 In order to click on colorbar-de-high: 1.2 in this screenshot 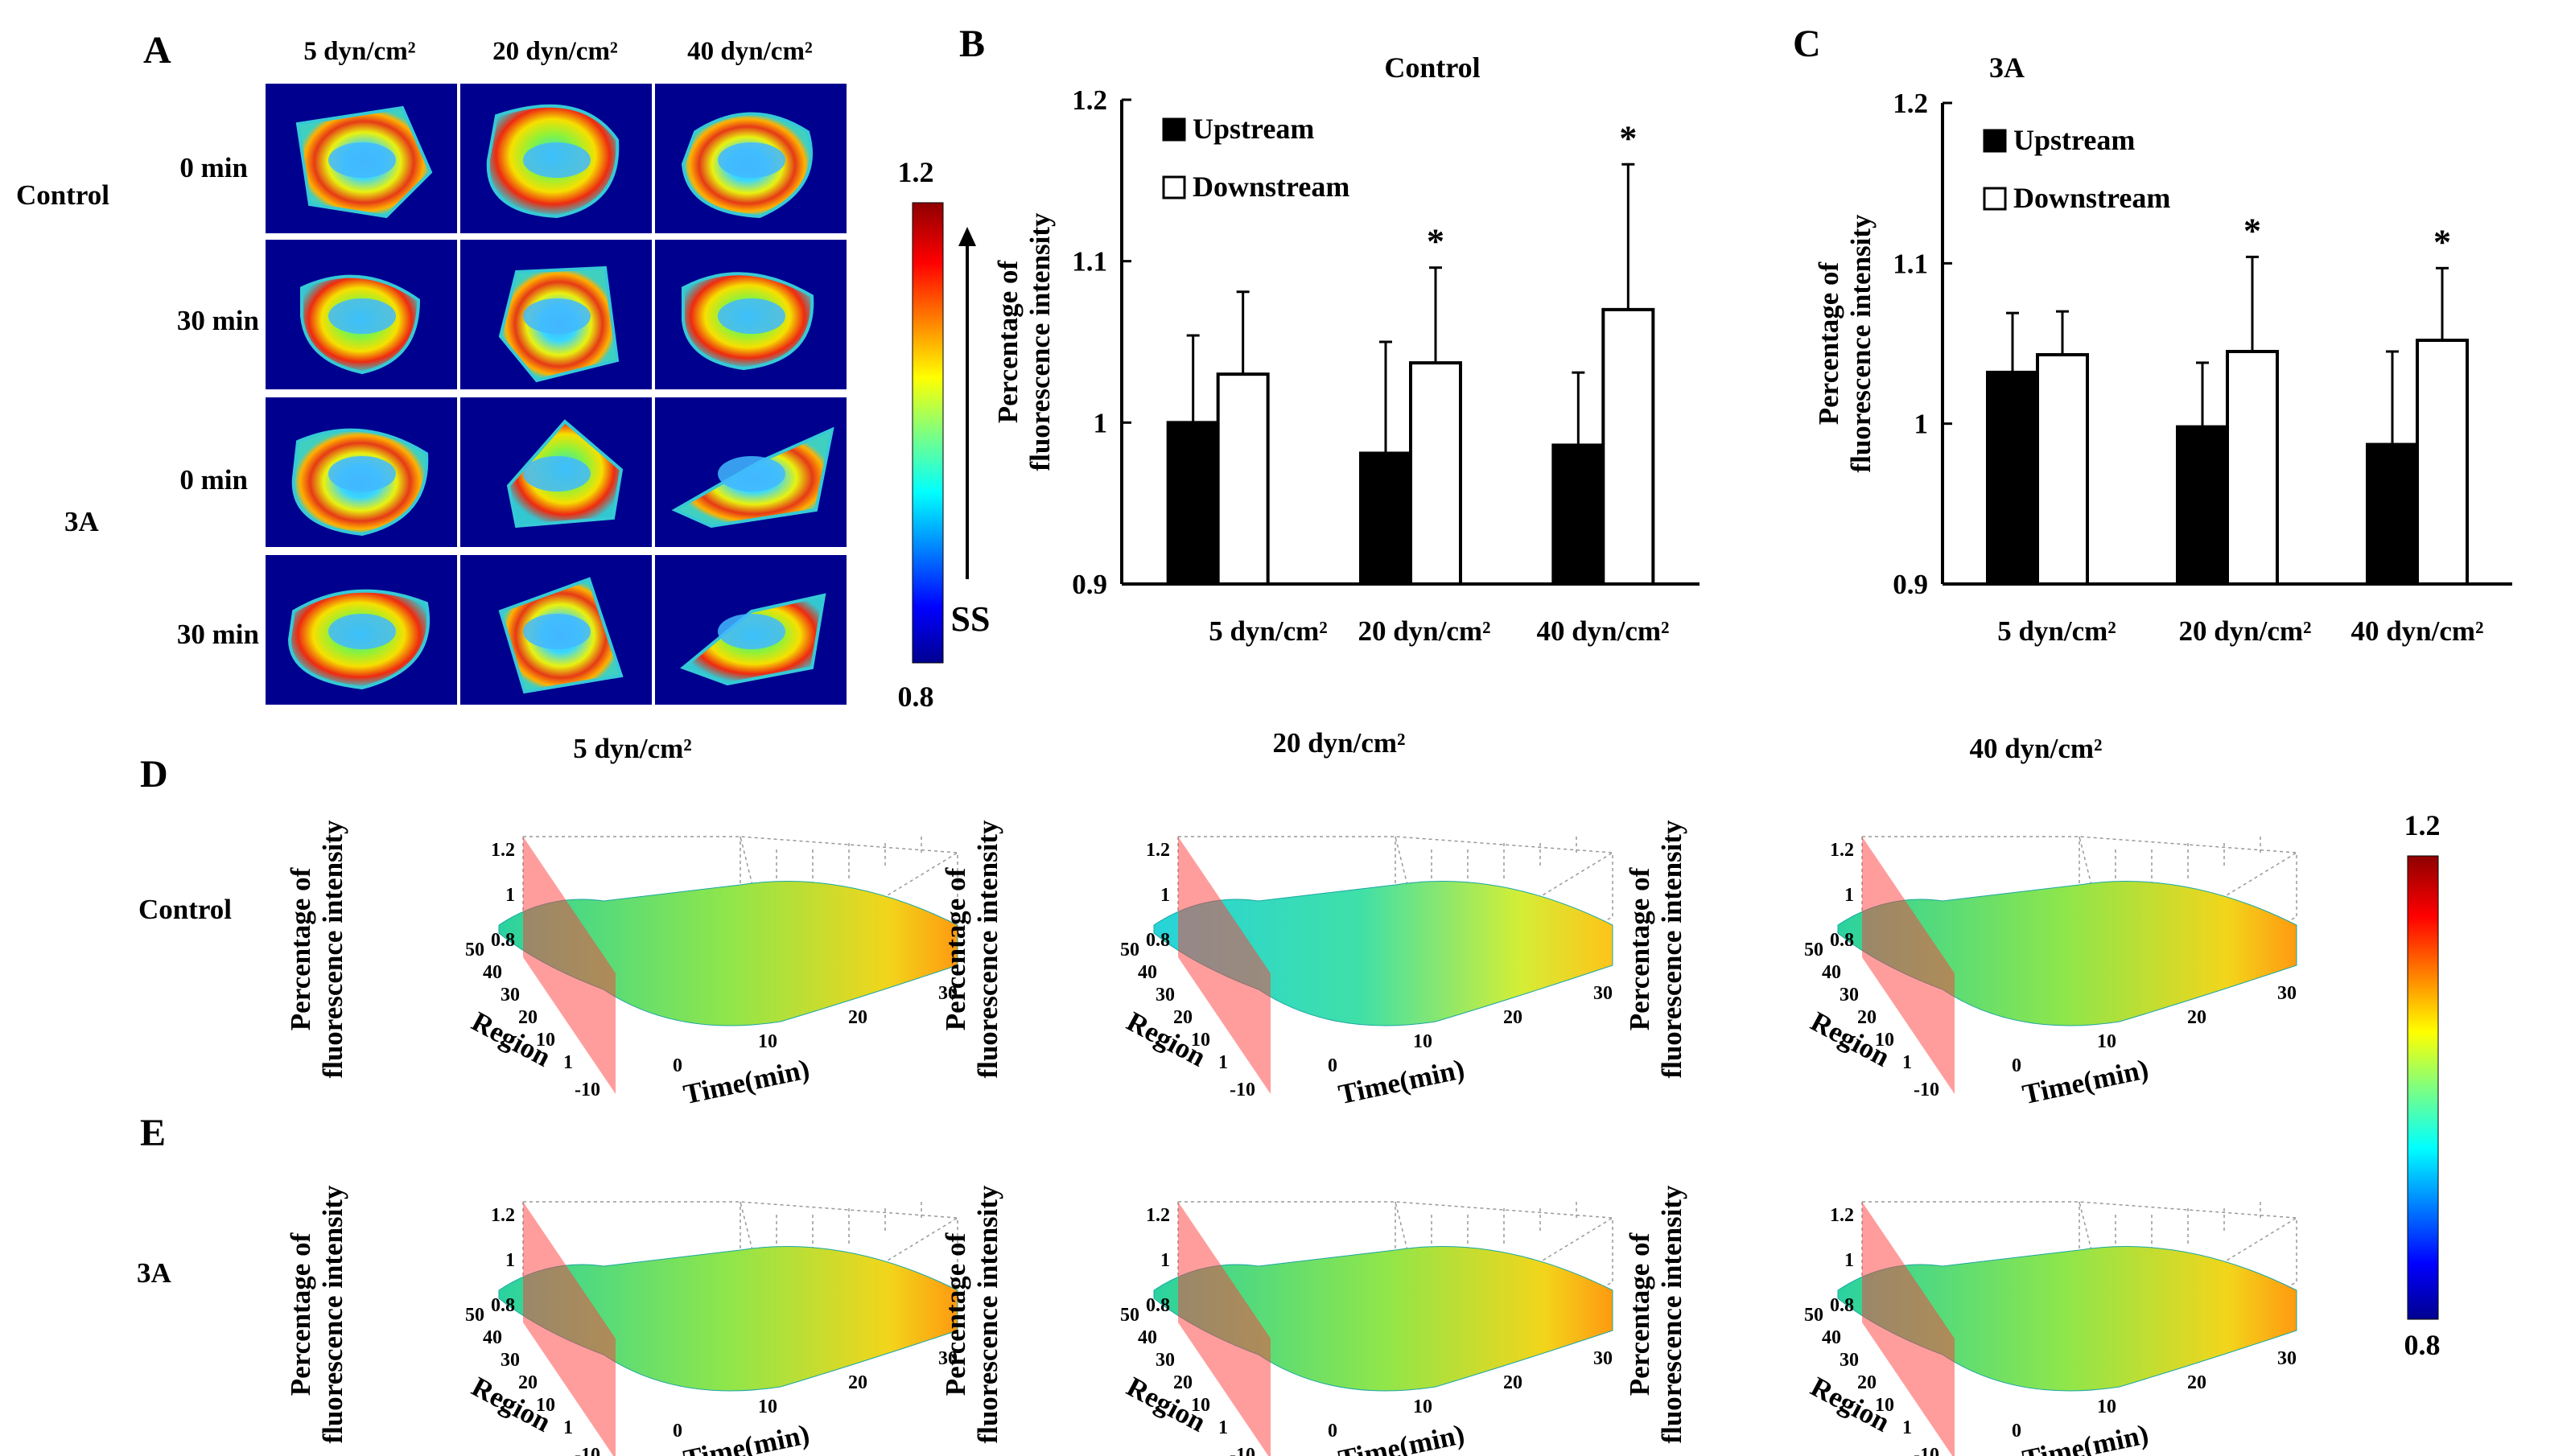, I will do `click(2422, 825)`.